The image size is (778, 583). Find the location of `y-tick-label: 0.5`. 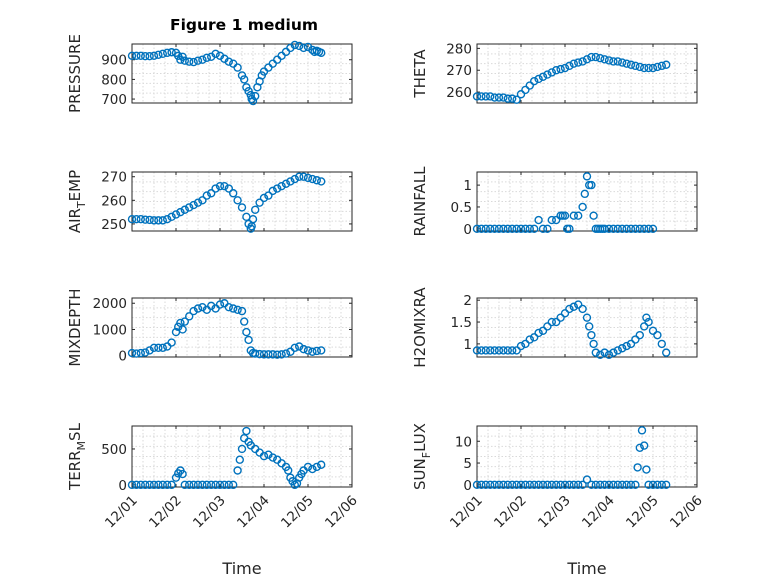

y-tick-label: 0.5 is located at coordinates (461, 208).